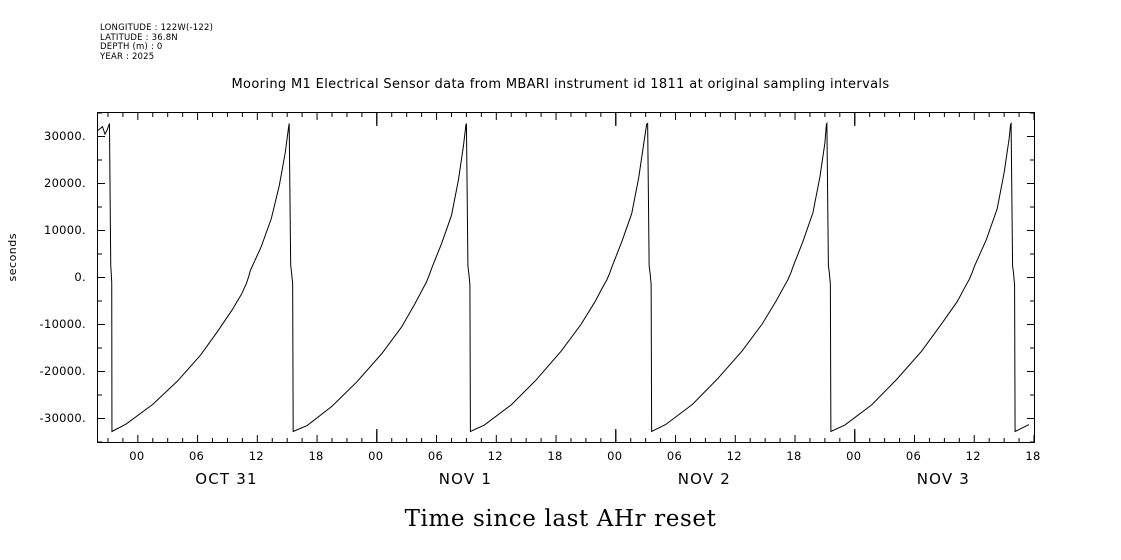 The image size is (1121, 560). I want to click on x-date-label: NOV 2, so click(704, 479).